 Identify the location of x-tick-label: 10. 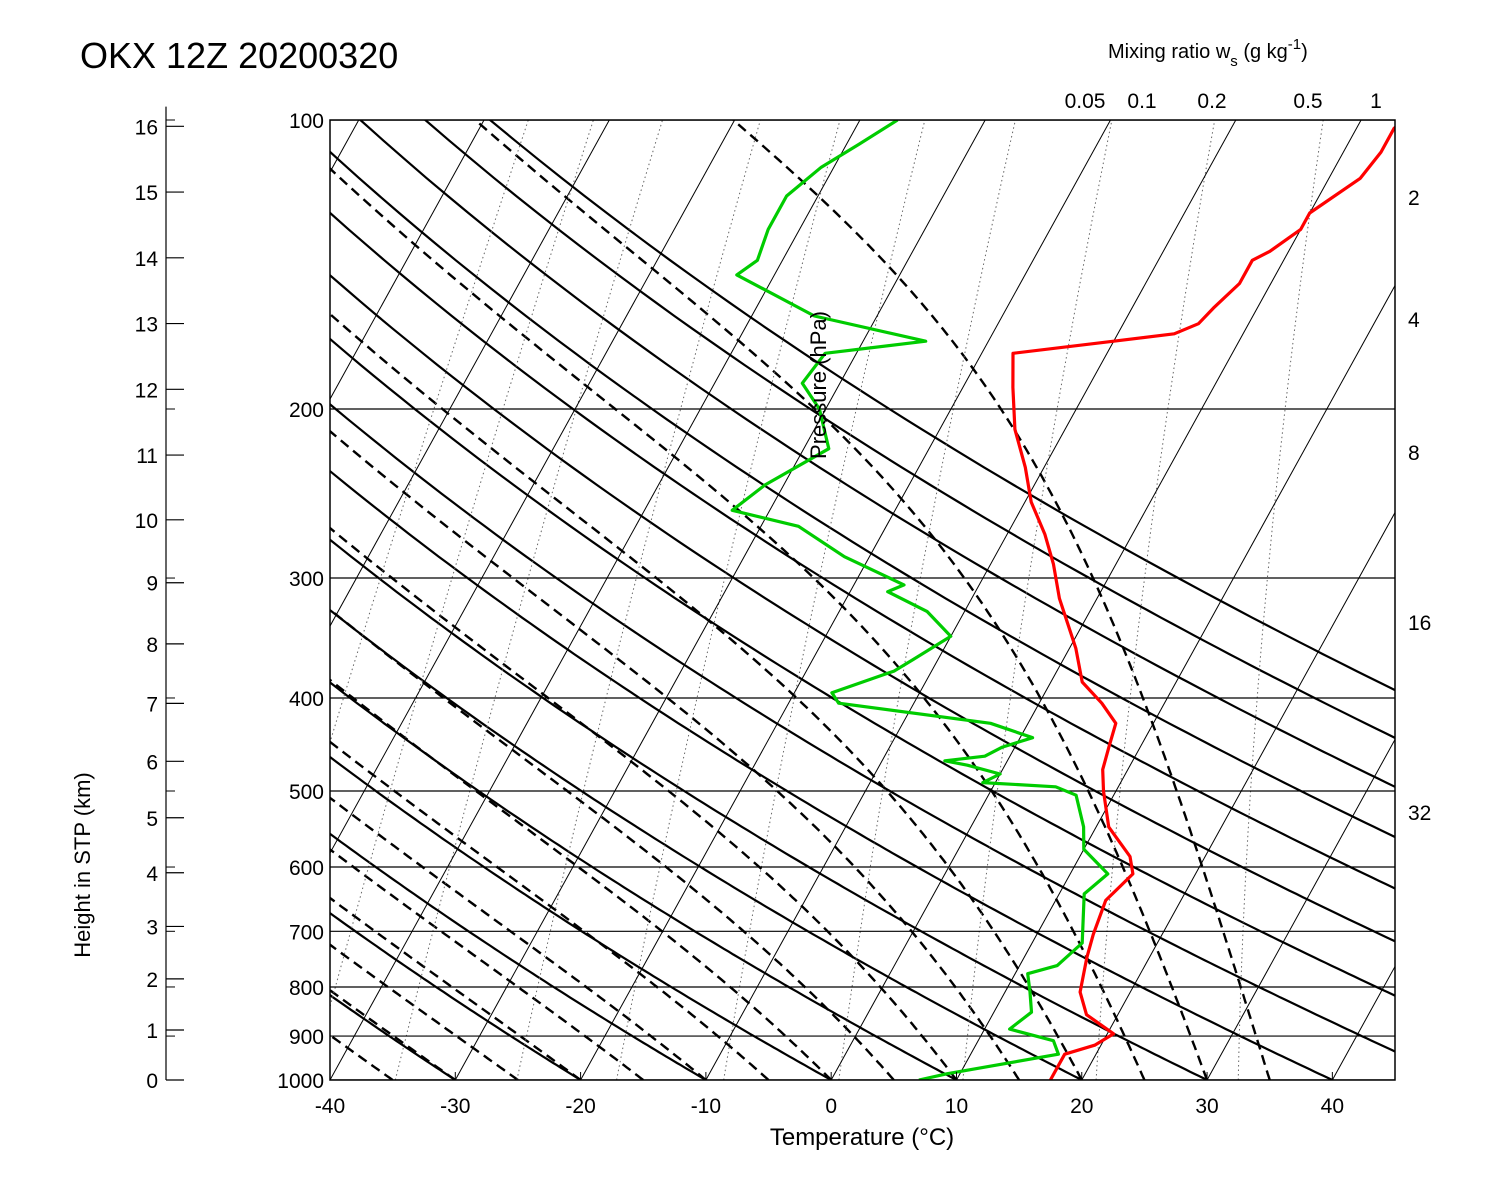
(956, 1106).